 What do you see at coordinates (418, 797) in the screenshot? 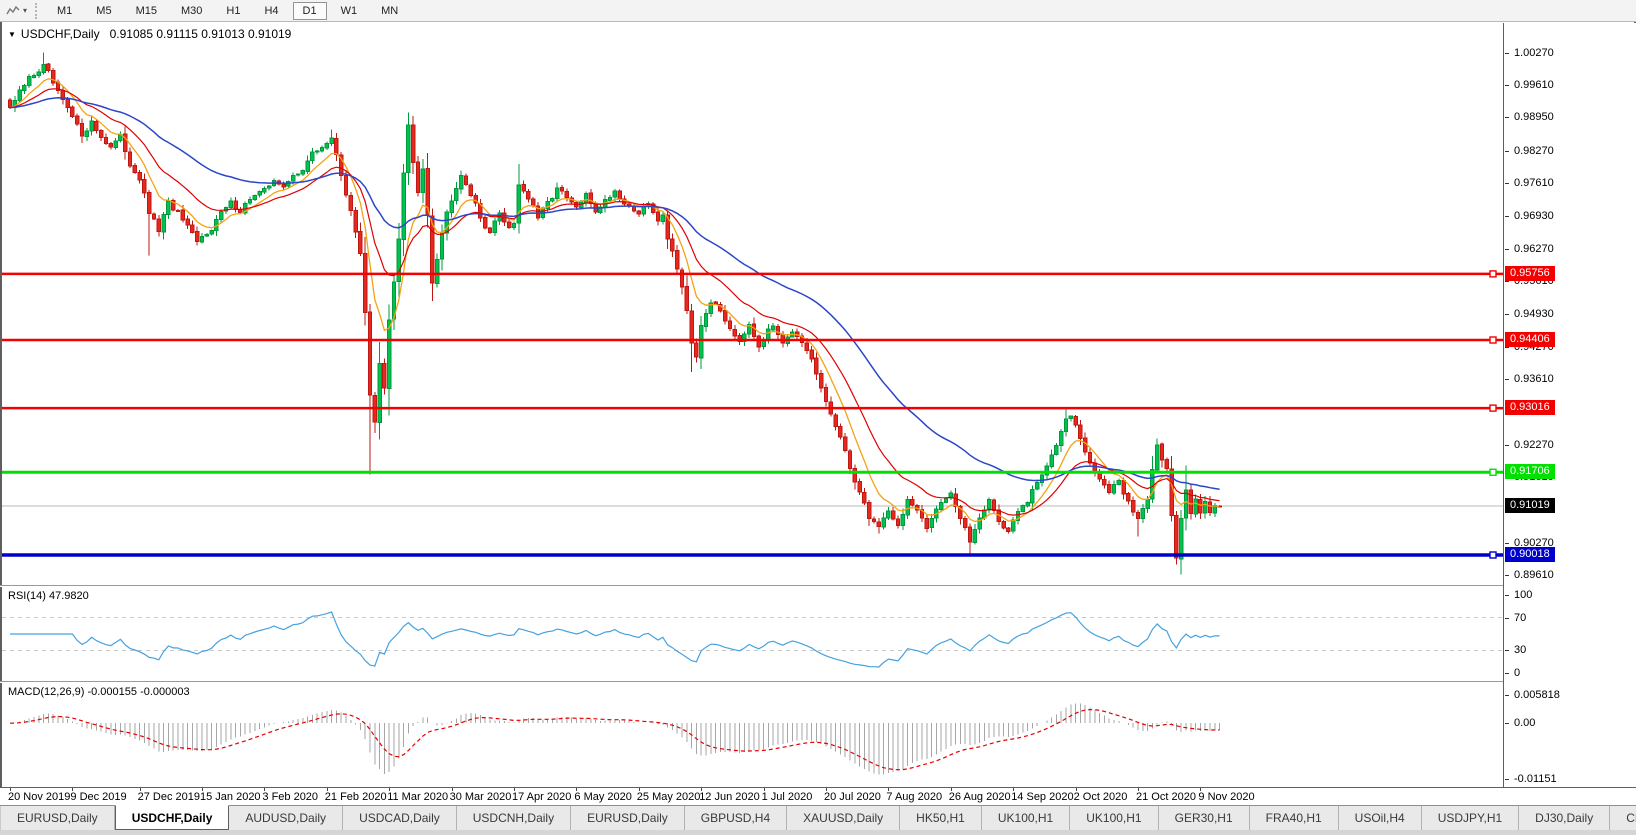
I see `date-label: 11 Mar 2020` at bounding box center [418, 797].